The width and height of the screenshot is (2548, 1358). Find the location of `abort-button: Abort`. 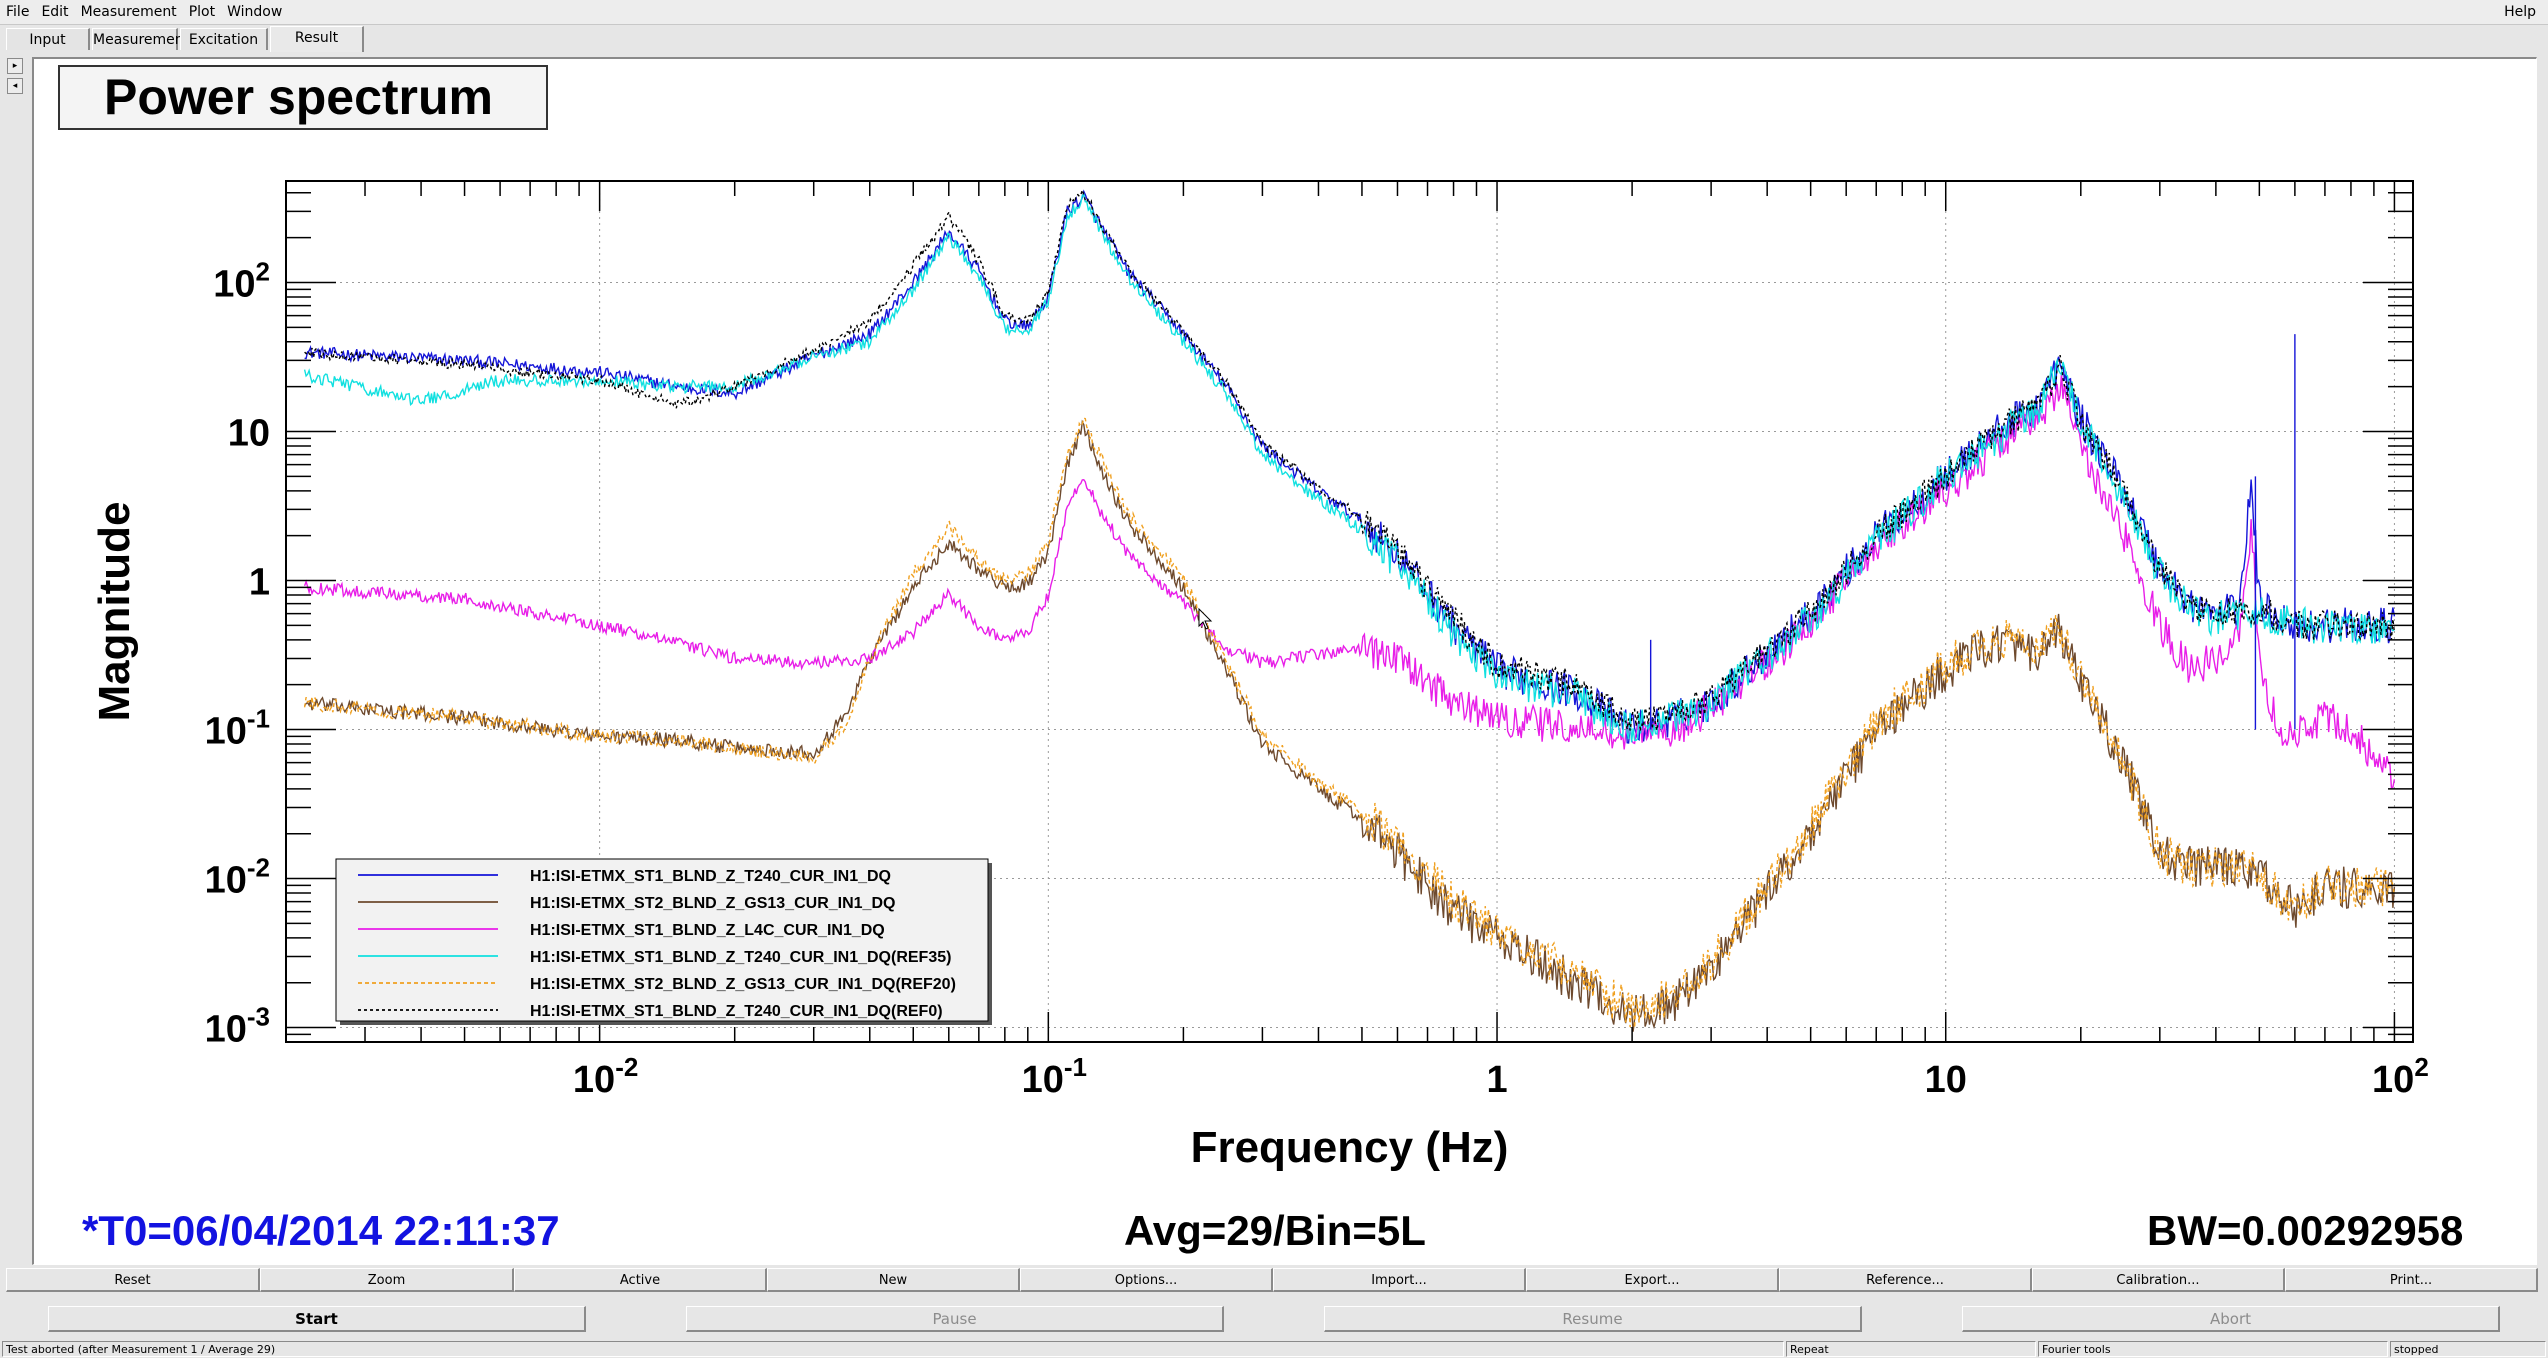

abort-button: Abort is located at coordinates (2231, 1319).